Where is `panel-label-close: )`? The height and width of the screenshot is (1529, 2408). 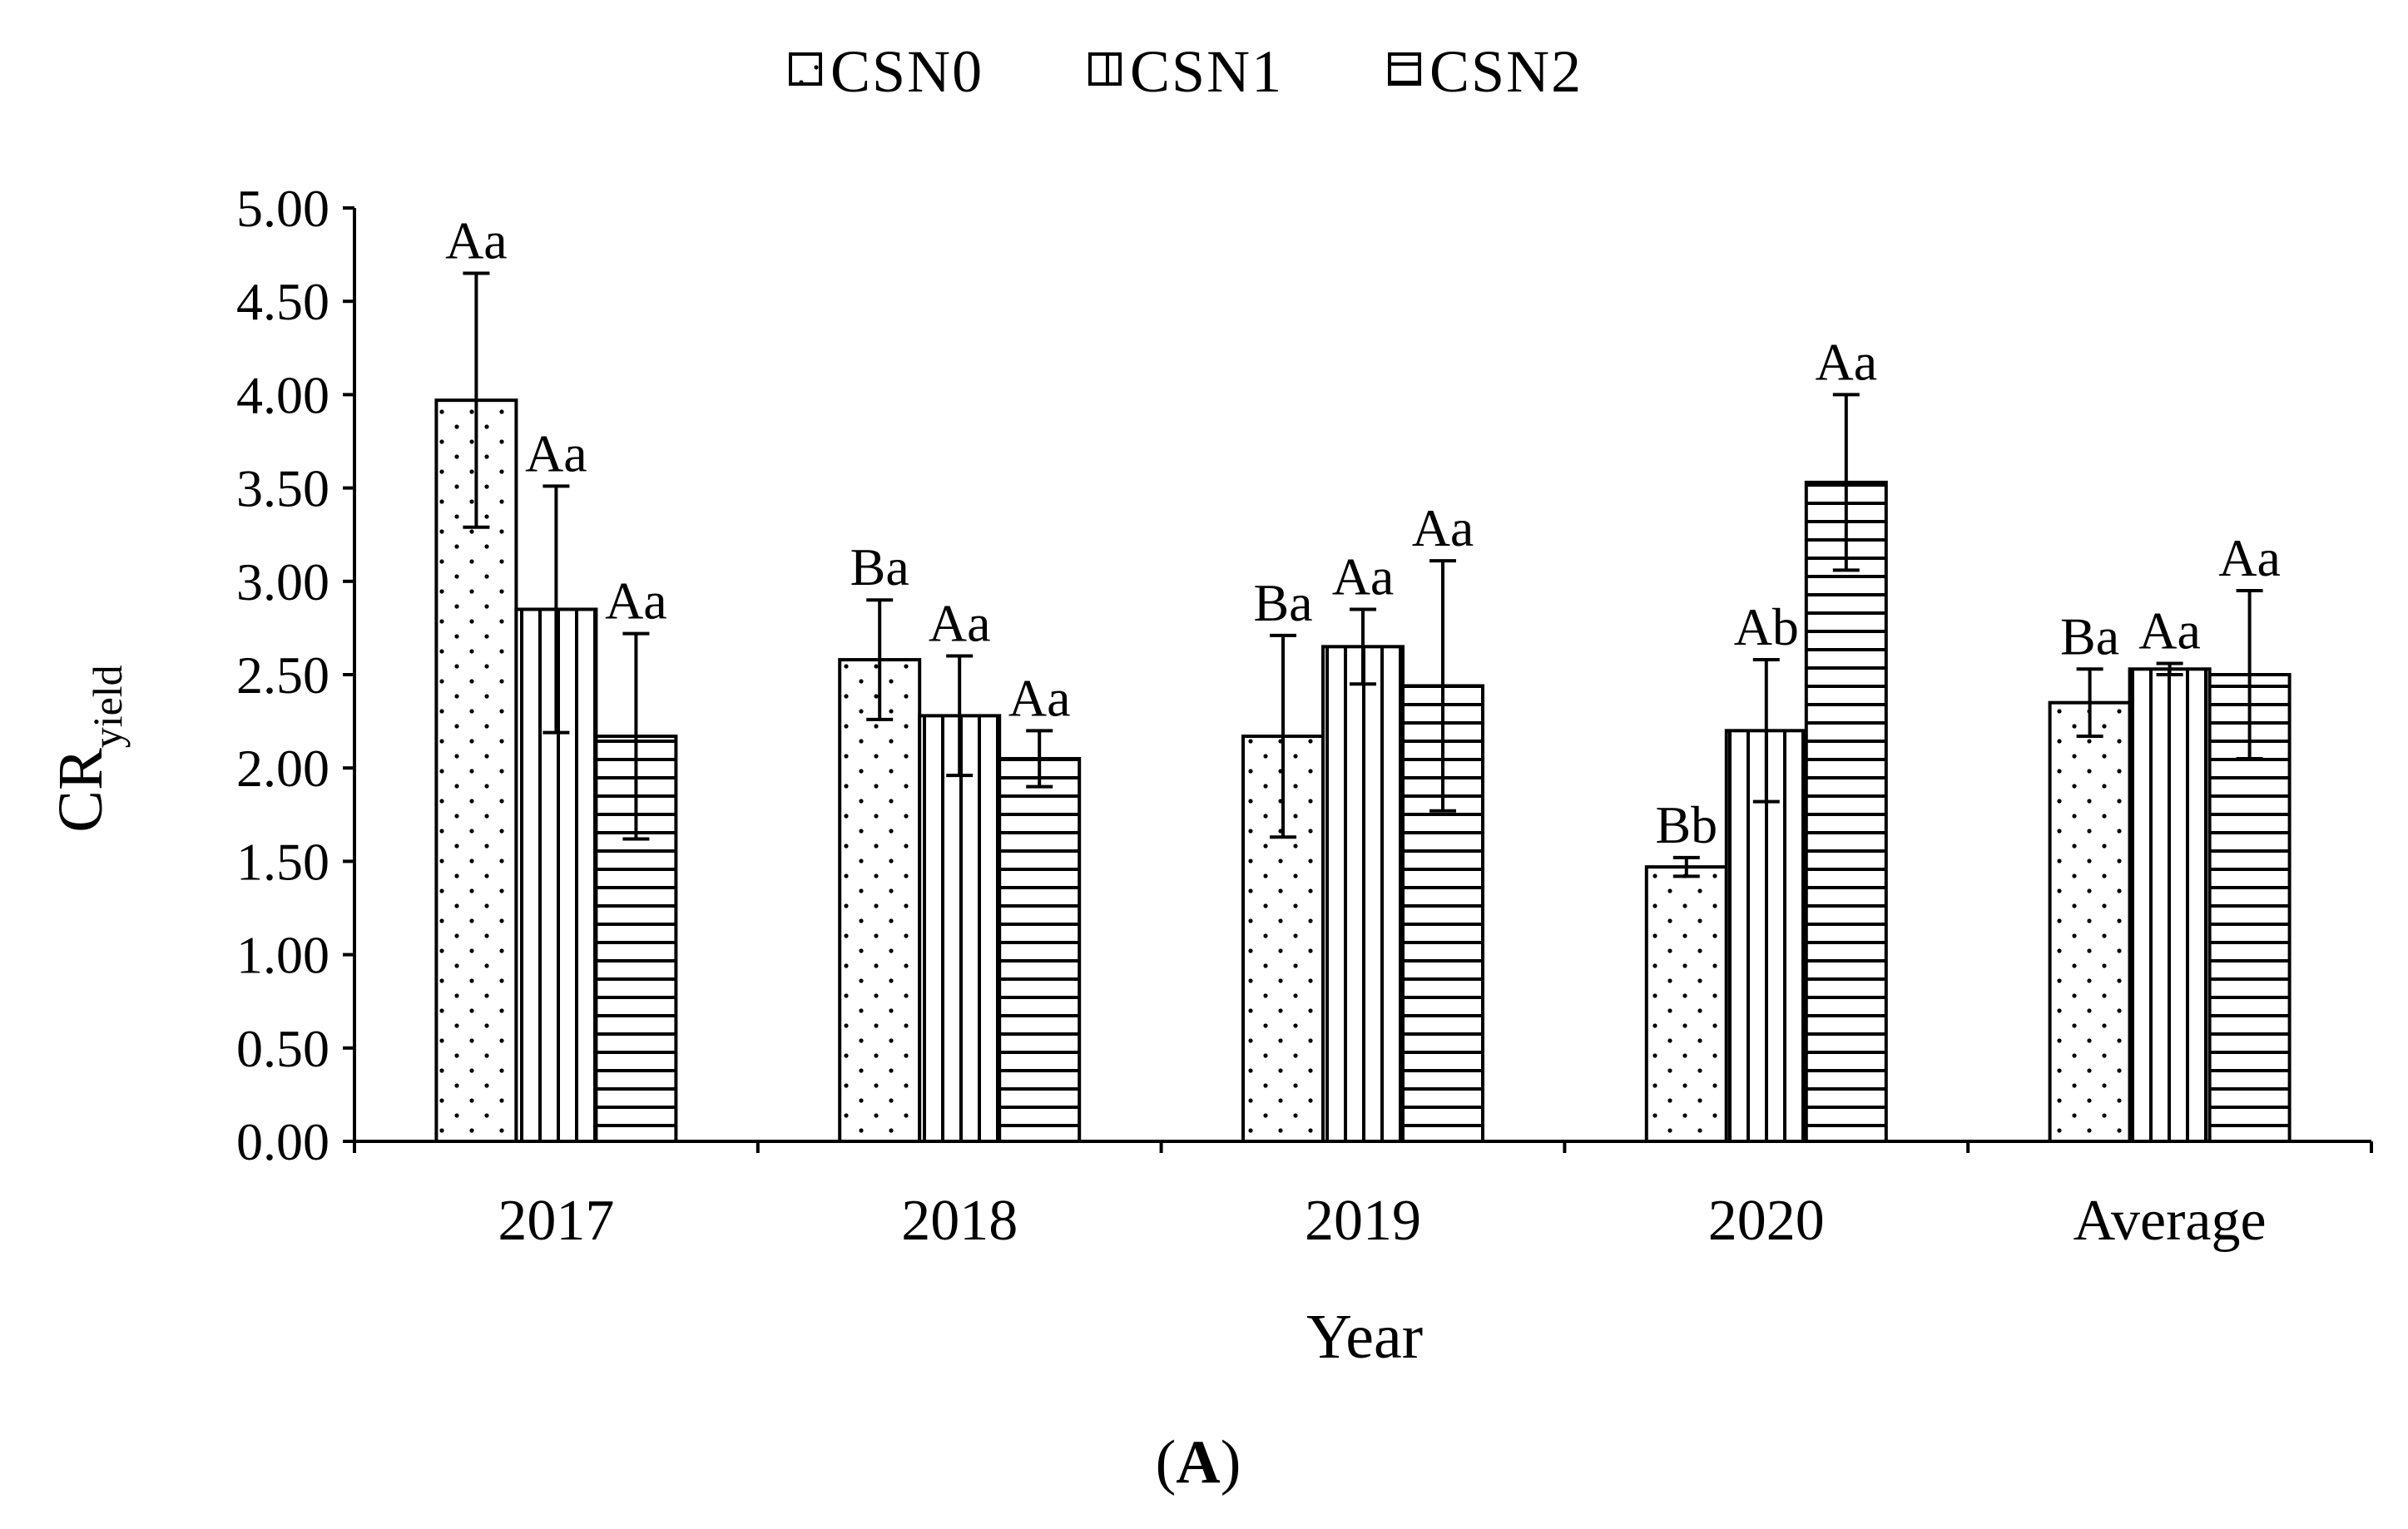 panel-label-close: ) is located at coordinates (1231, 1462).